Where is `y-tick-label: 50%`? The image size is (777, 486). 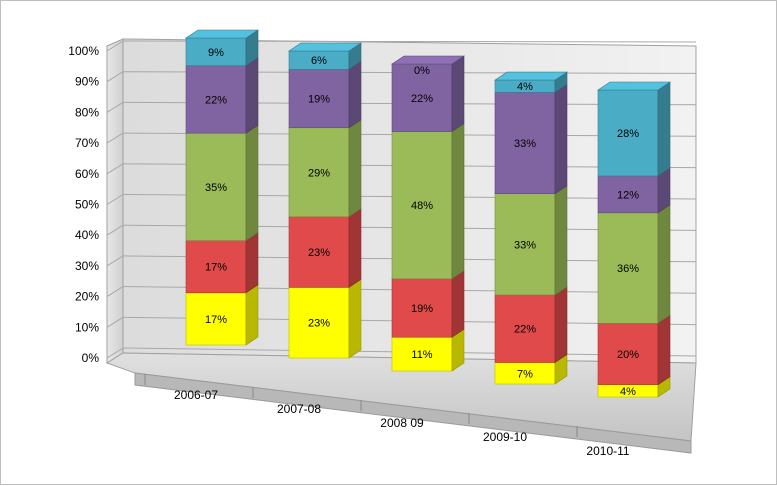 y-tick-label: 50% is located at coordinates (87, 205).